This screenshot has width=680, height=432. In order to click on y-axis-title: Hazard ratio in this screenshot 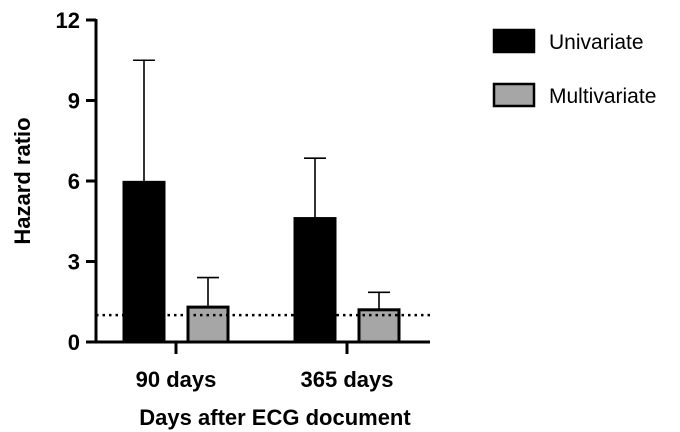, I will do `click(22, 180)`.